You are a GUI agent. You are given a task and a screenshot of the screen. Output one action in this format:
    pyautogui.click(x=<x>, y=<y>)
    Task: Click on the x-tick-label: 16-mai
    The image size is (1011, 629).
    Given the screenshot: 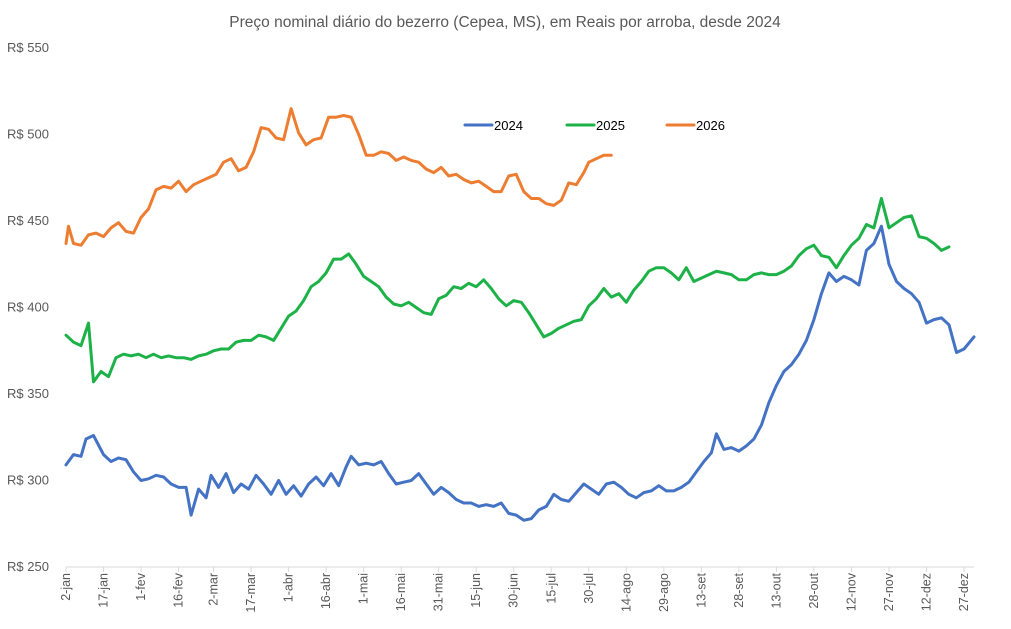 What is the action you would take?
    pyautogui.click(x=401, y=592)
    